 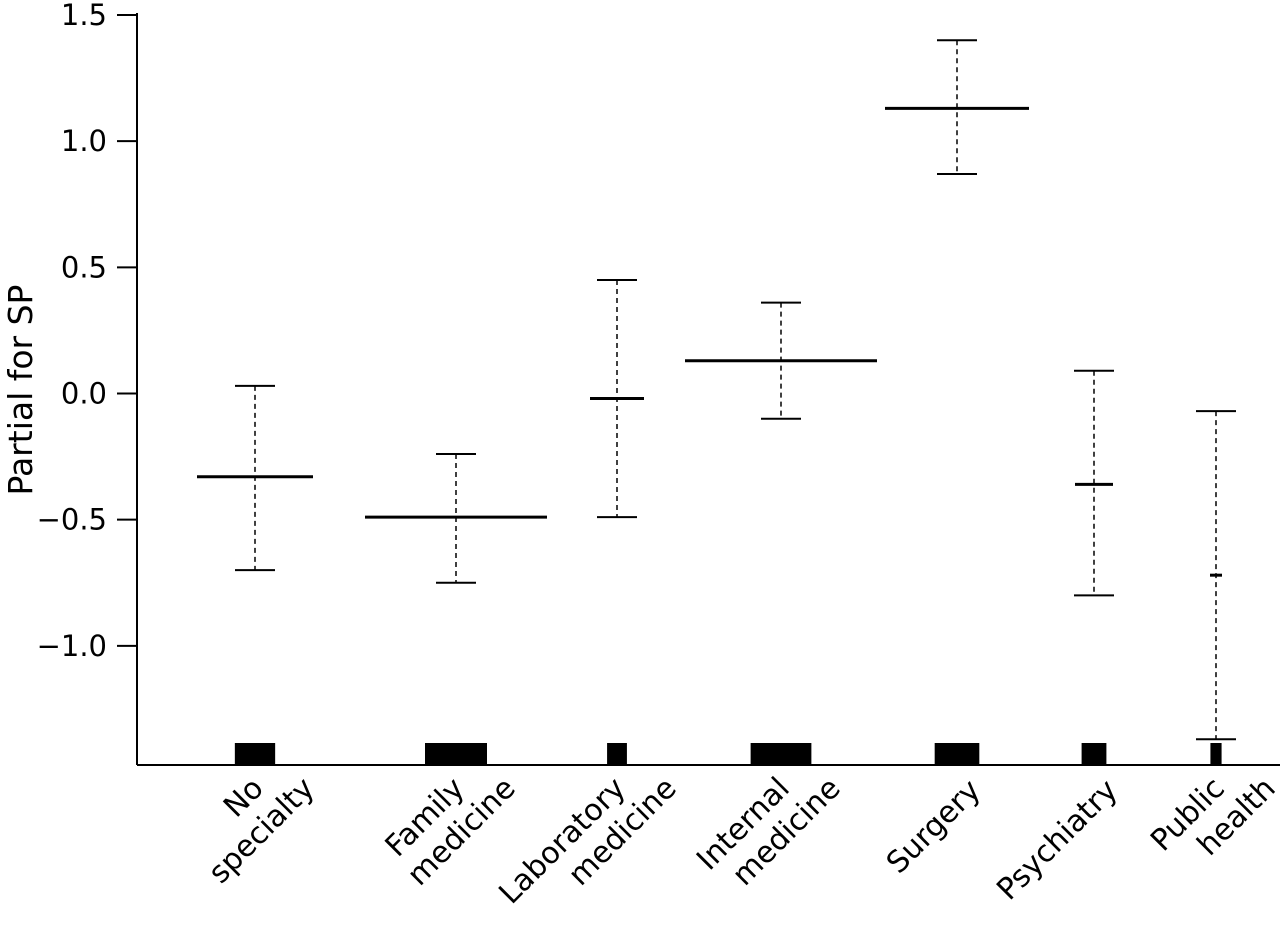 What do you see at coordinates (84, 394) in the screenshot?
I see `y-tick-label: 0.0` at bounding box center [84, 394].